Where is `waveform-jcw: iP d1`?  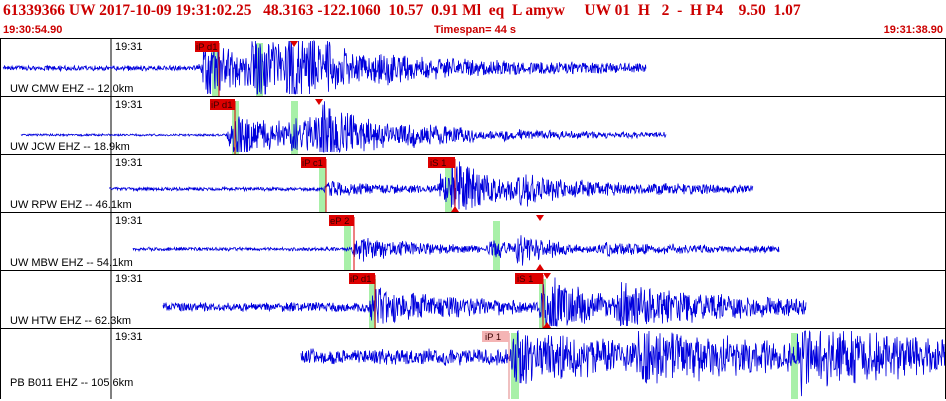 waveform-jcw: iP d1 is located at coordinates (343, 125).